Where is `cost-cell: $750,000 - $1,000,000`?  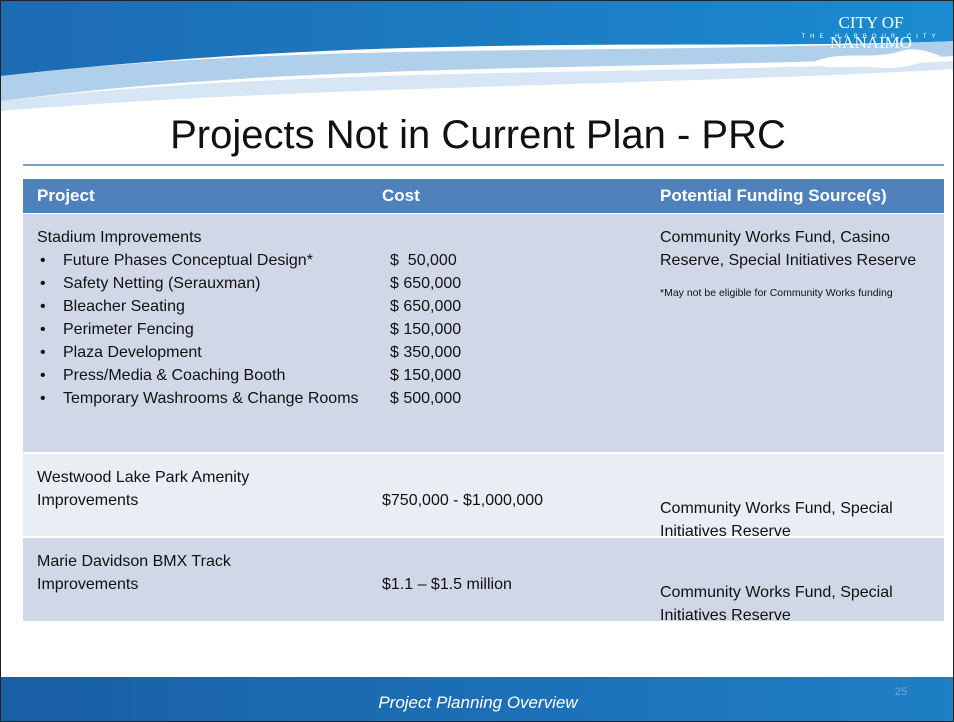 cost-cell: $750,000 - $1,000,000 is located at coordinates (463, 500).